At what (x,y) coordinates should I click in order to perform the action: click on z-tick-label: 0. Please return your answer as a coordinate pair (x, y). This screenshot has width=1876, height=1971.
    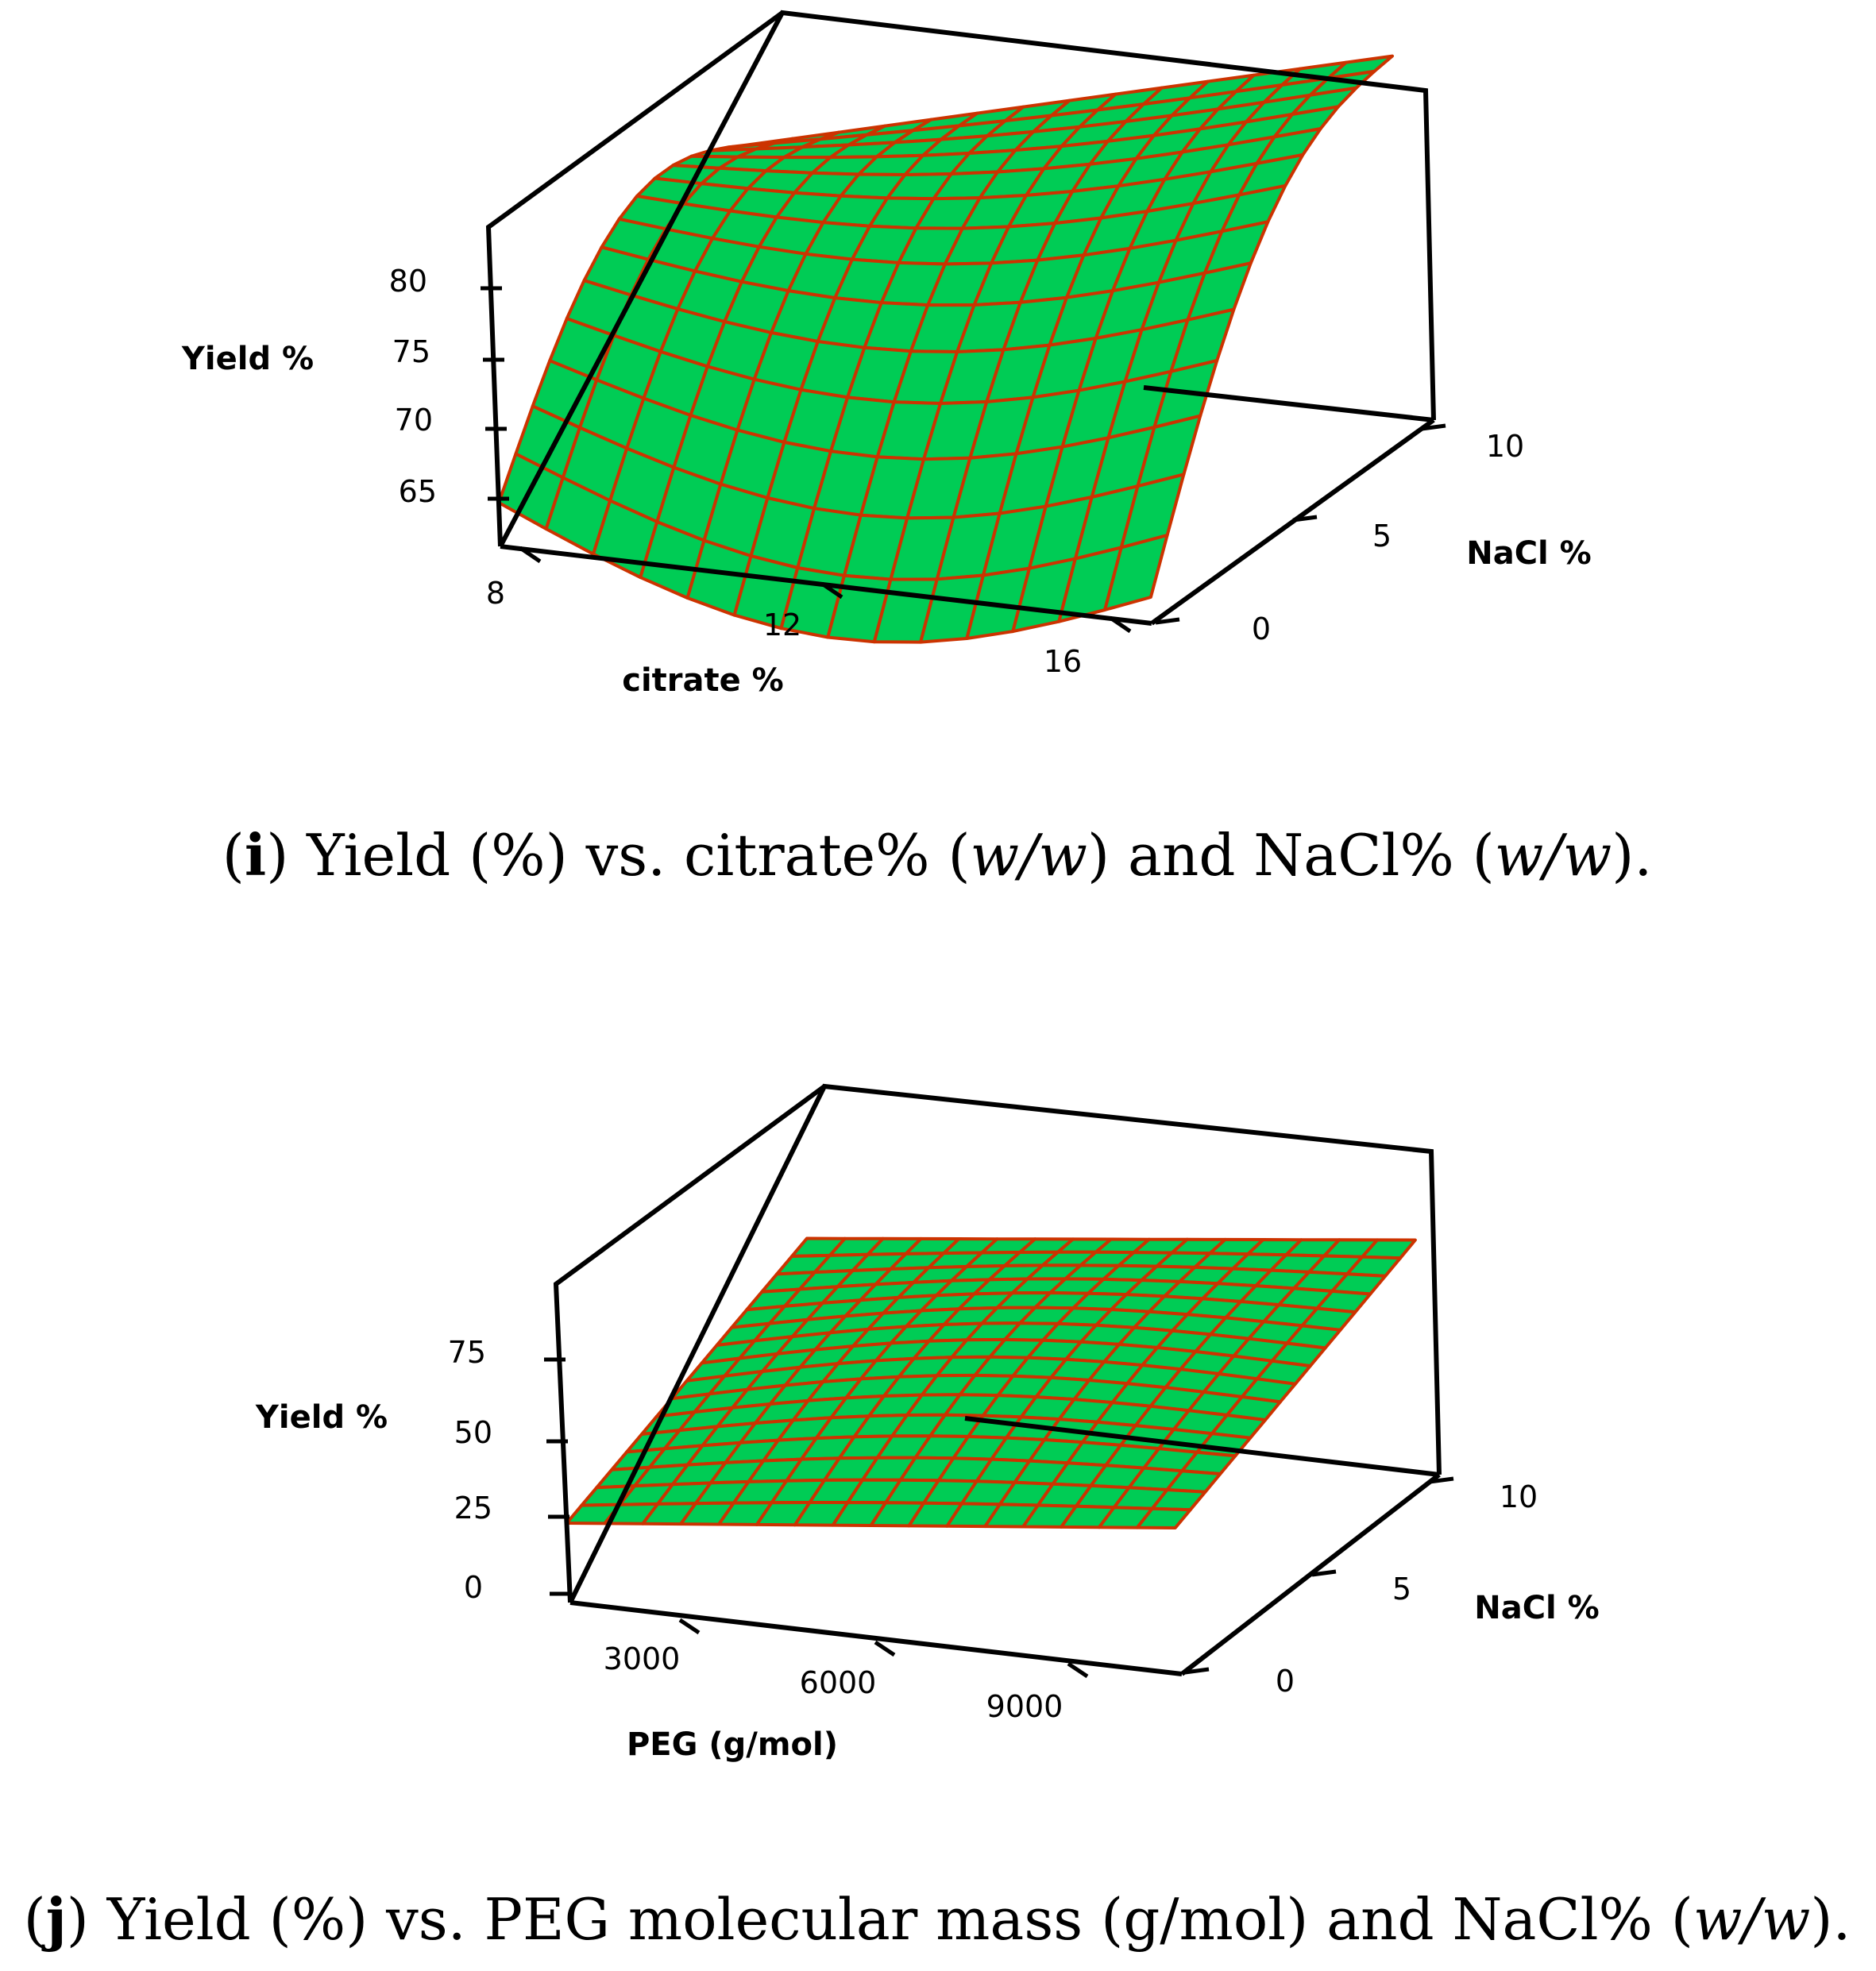
    Looking at the image, I should click on (473, 1587).